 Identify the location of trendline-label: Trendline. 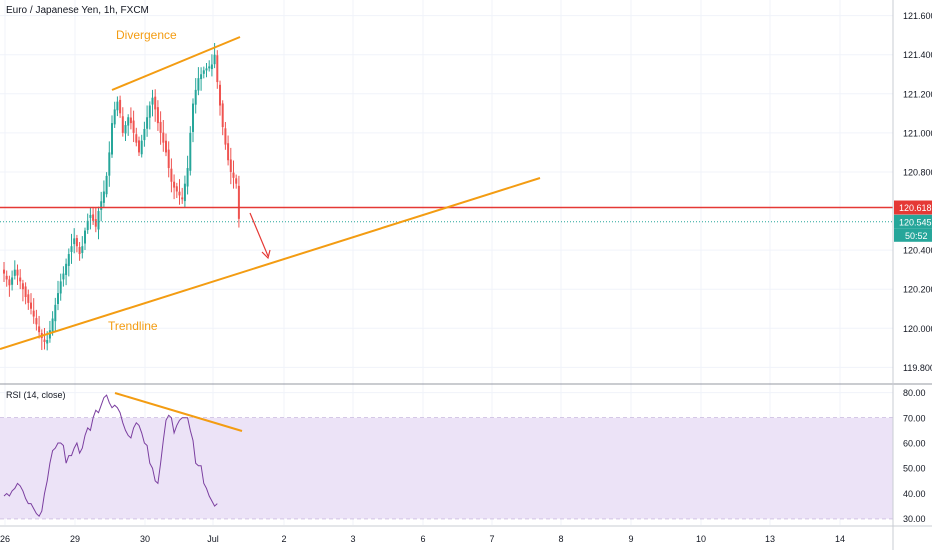
(133, 326).